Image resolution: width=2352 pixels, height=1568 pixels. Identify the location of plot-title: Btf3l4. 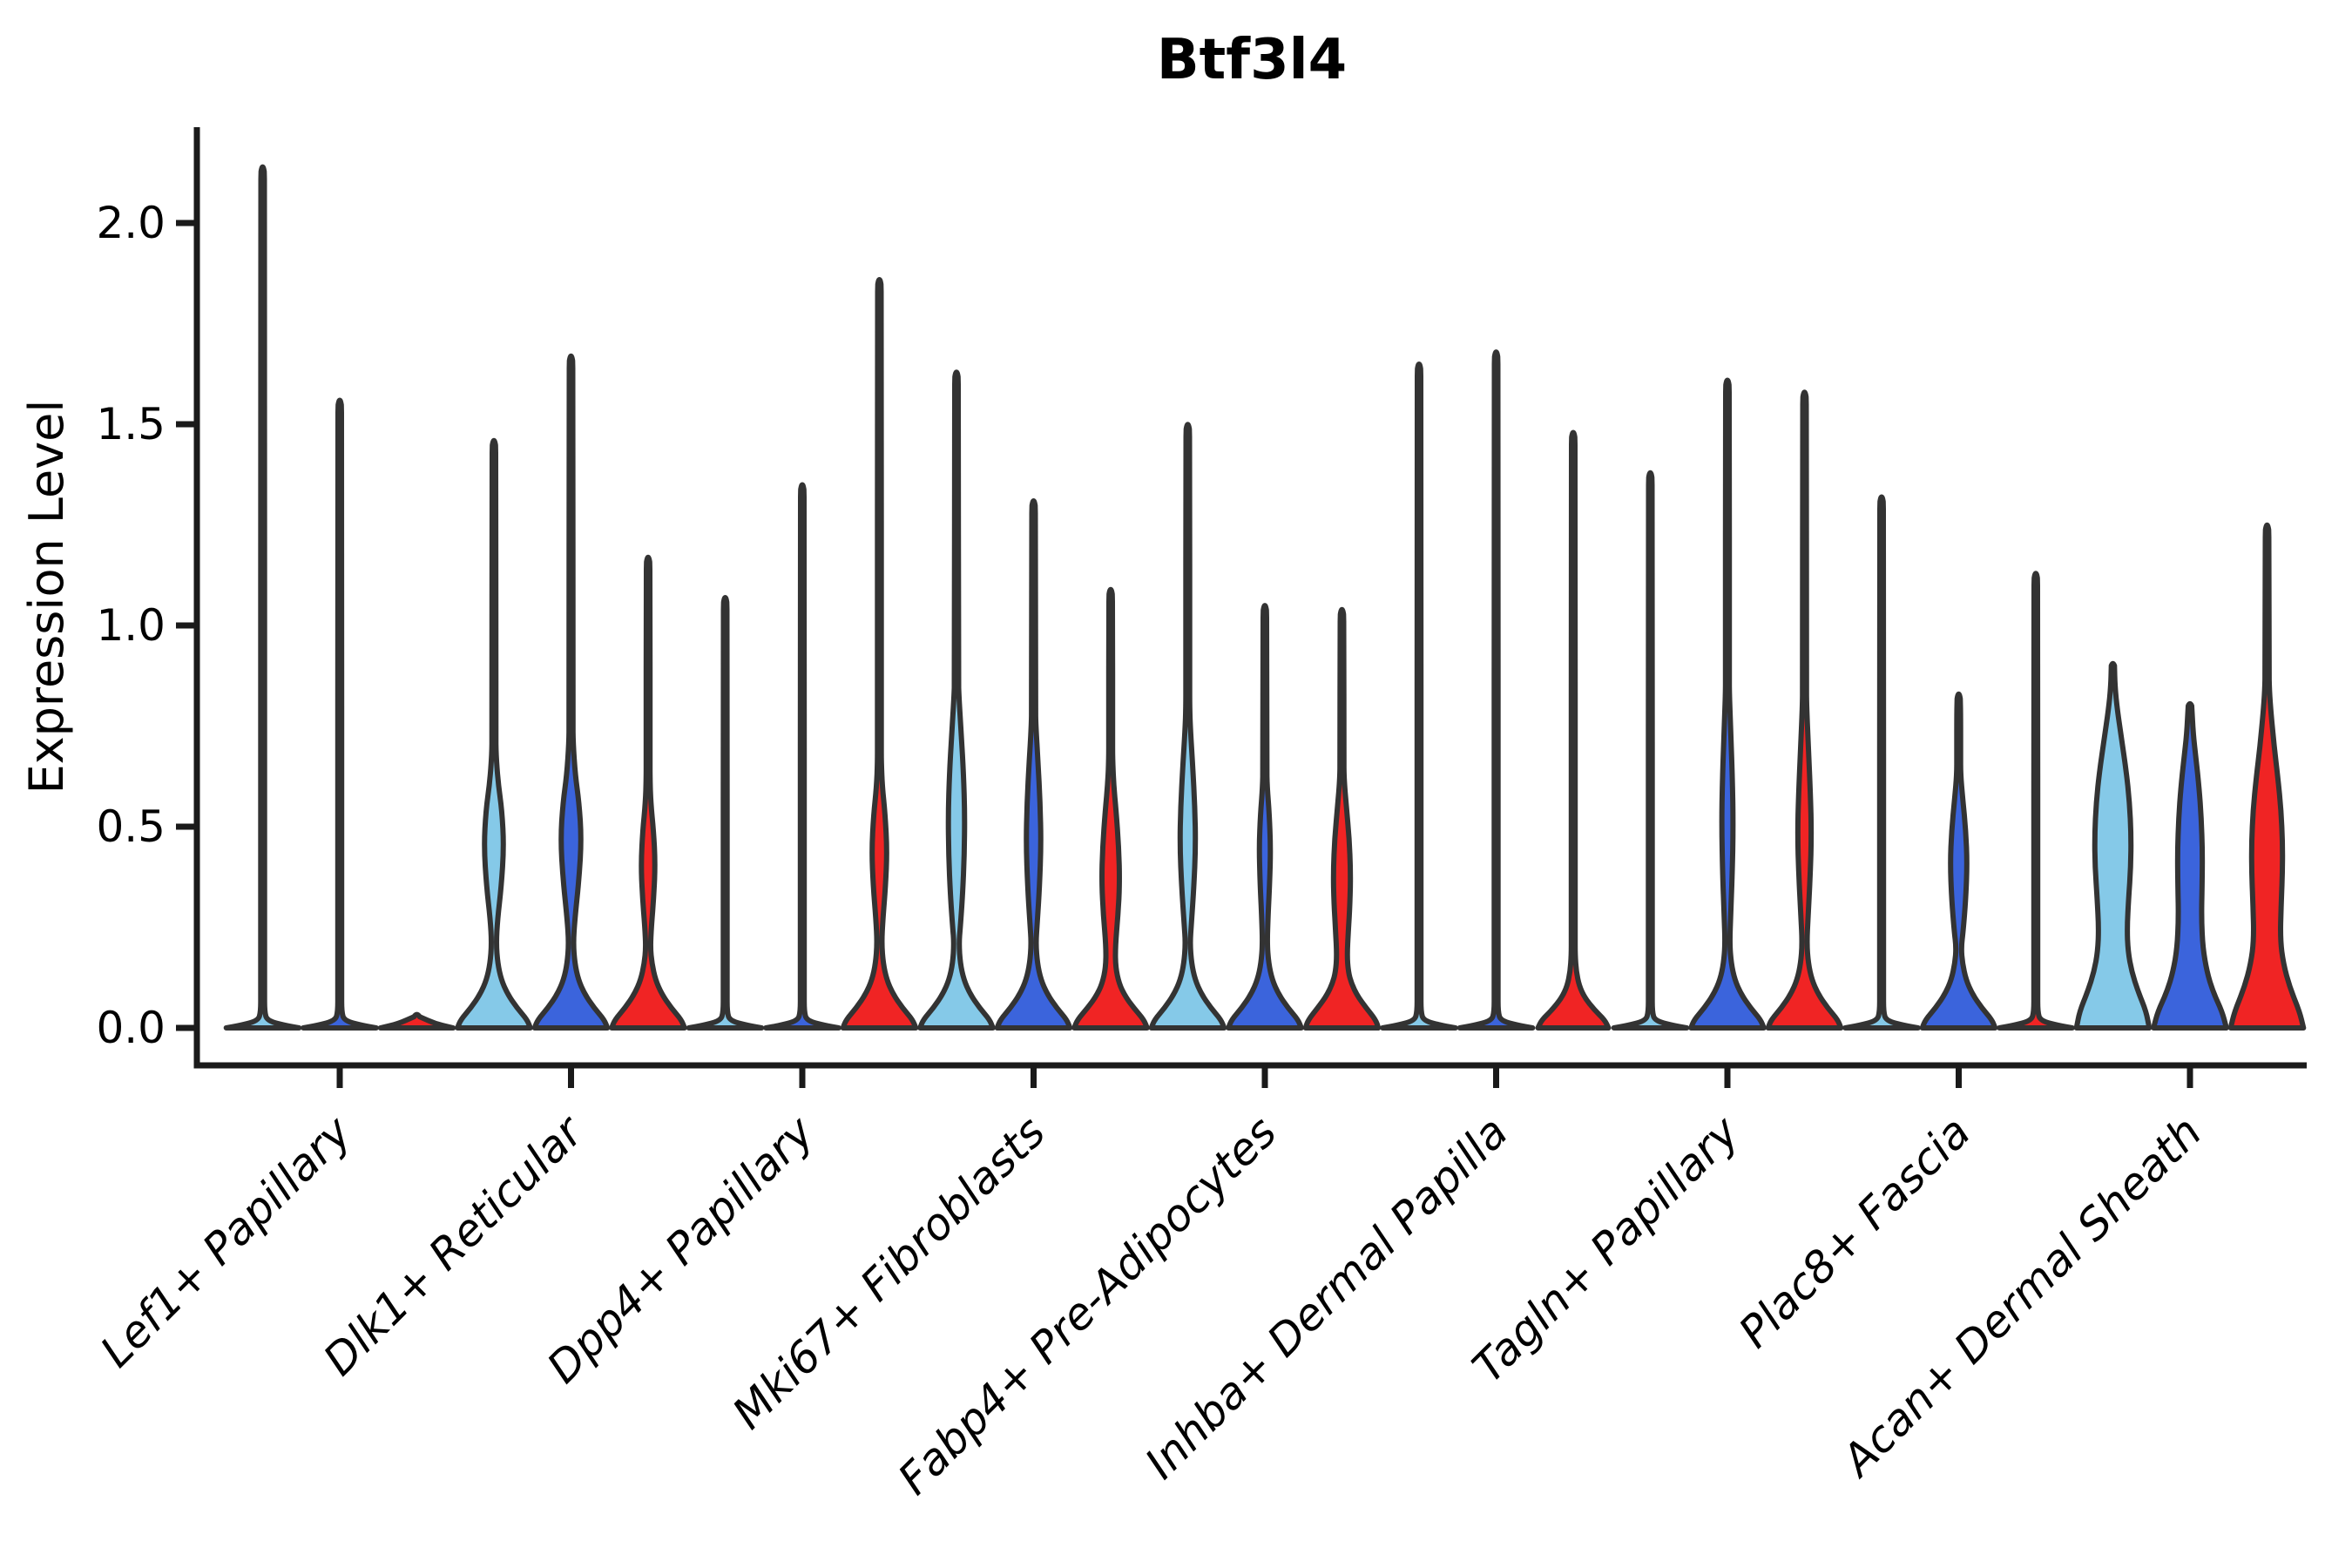
(1252, 60).